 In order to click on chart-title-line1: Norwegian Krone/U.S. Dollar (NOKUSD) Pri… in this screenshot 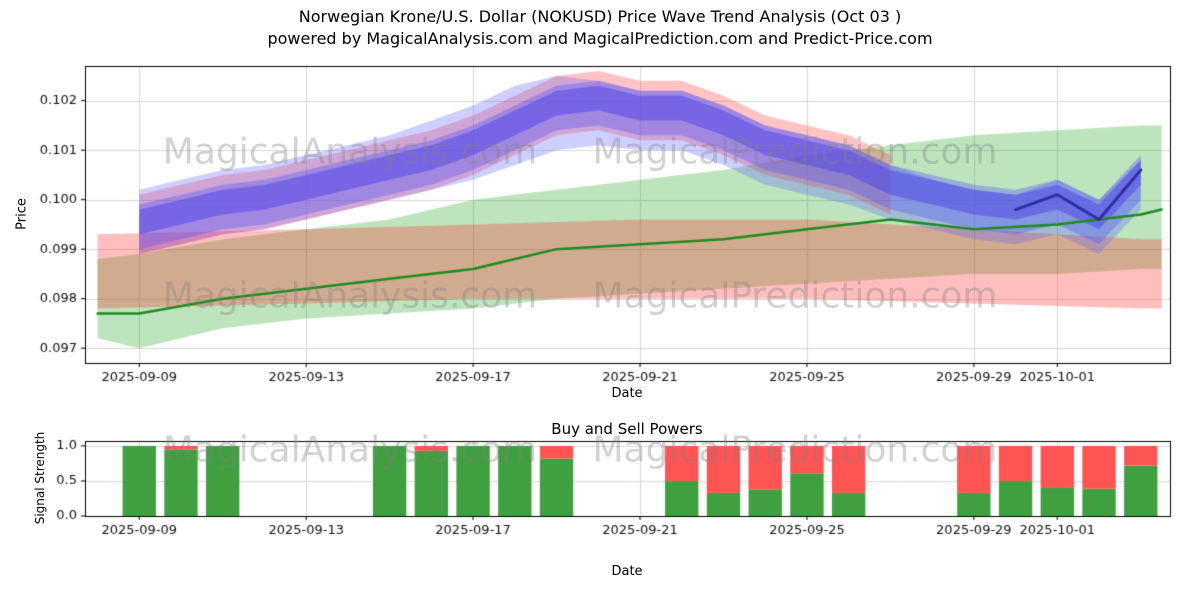, I will do `click(600, 16)`.